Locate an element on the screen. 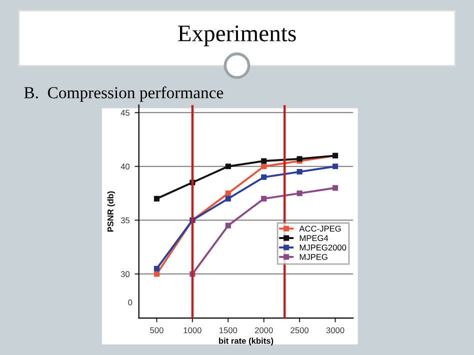 This screenshot has height=355, width=474. legend-label: MJPEG is located at coordinates (314, 257).